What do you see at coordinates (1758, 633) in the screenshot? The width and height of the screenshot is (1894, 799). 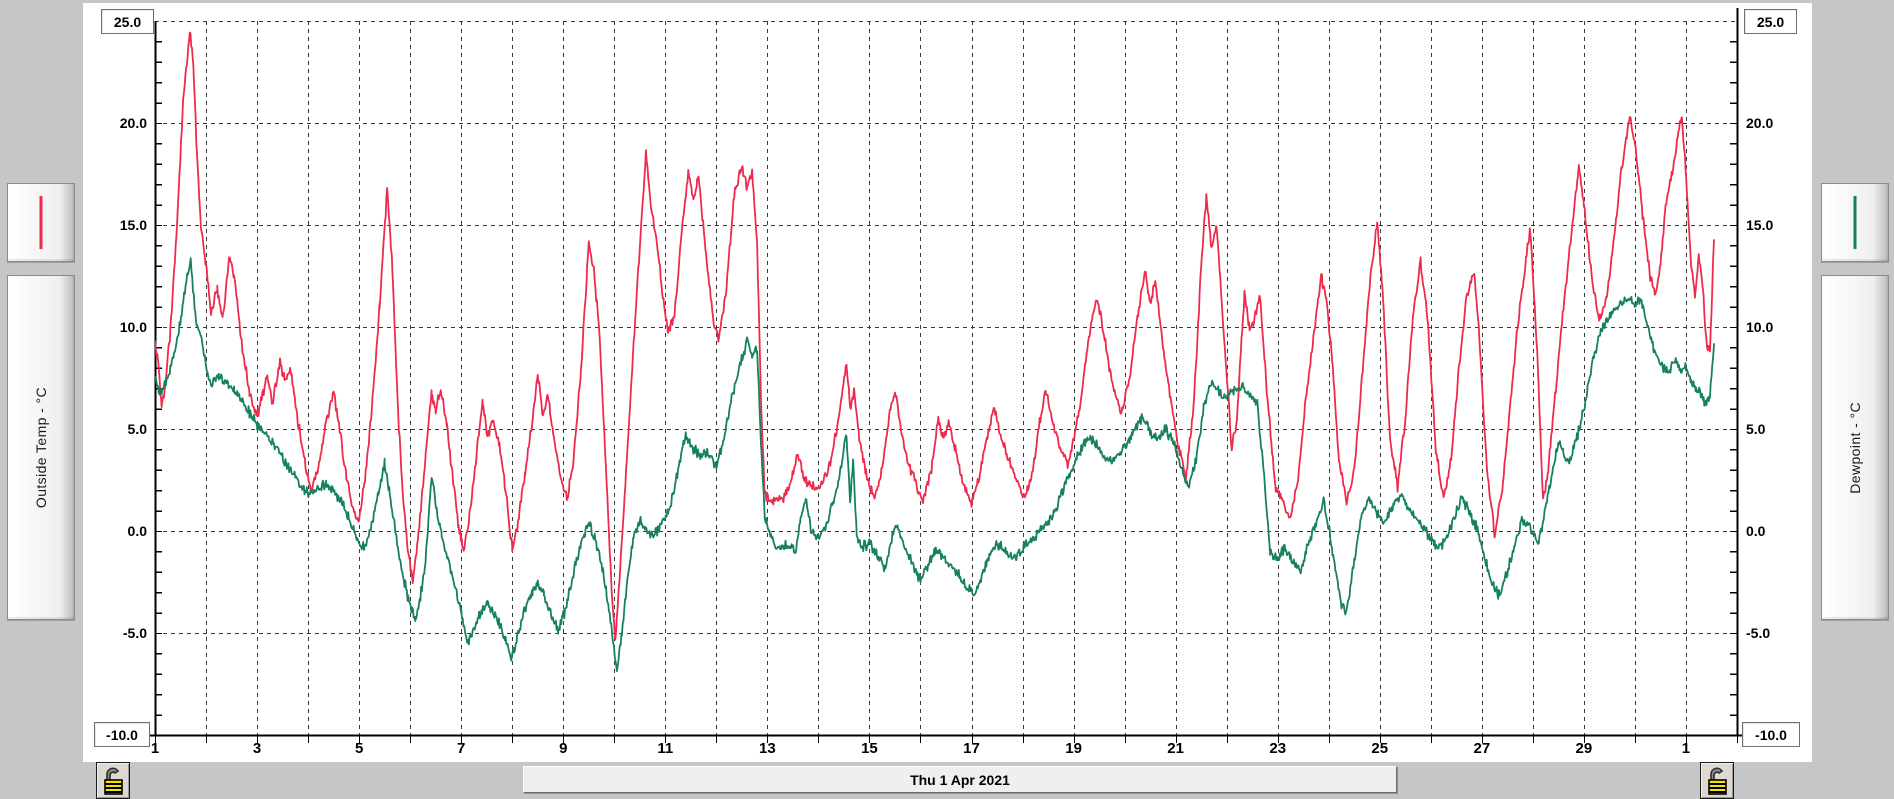 I see `y-tick-label-right: -5.0` at bounding box center [1758, 633].